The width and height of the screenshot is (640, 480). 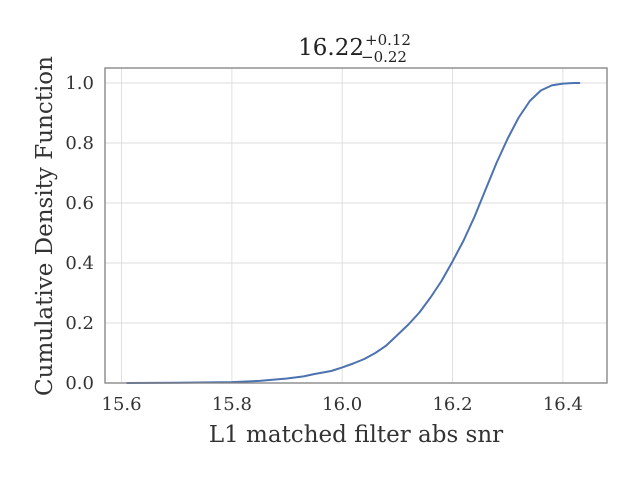 What do you see at coordinates (122, 404) in the screenshot?
I see `x-tick-label: 15.6` at bounding box center [122, 404].